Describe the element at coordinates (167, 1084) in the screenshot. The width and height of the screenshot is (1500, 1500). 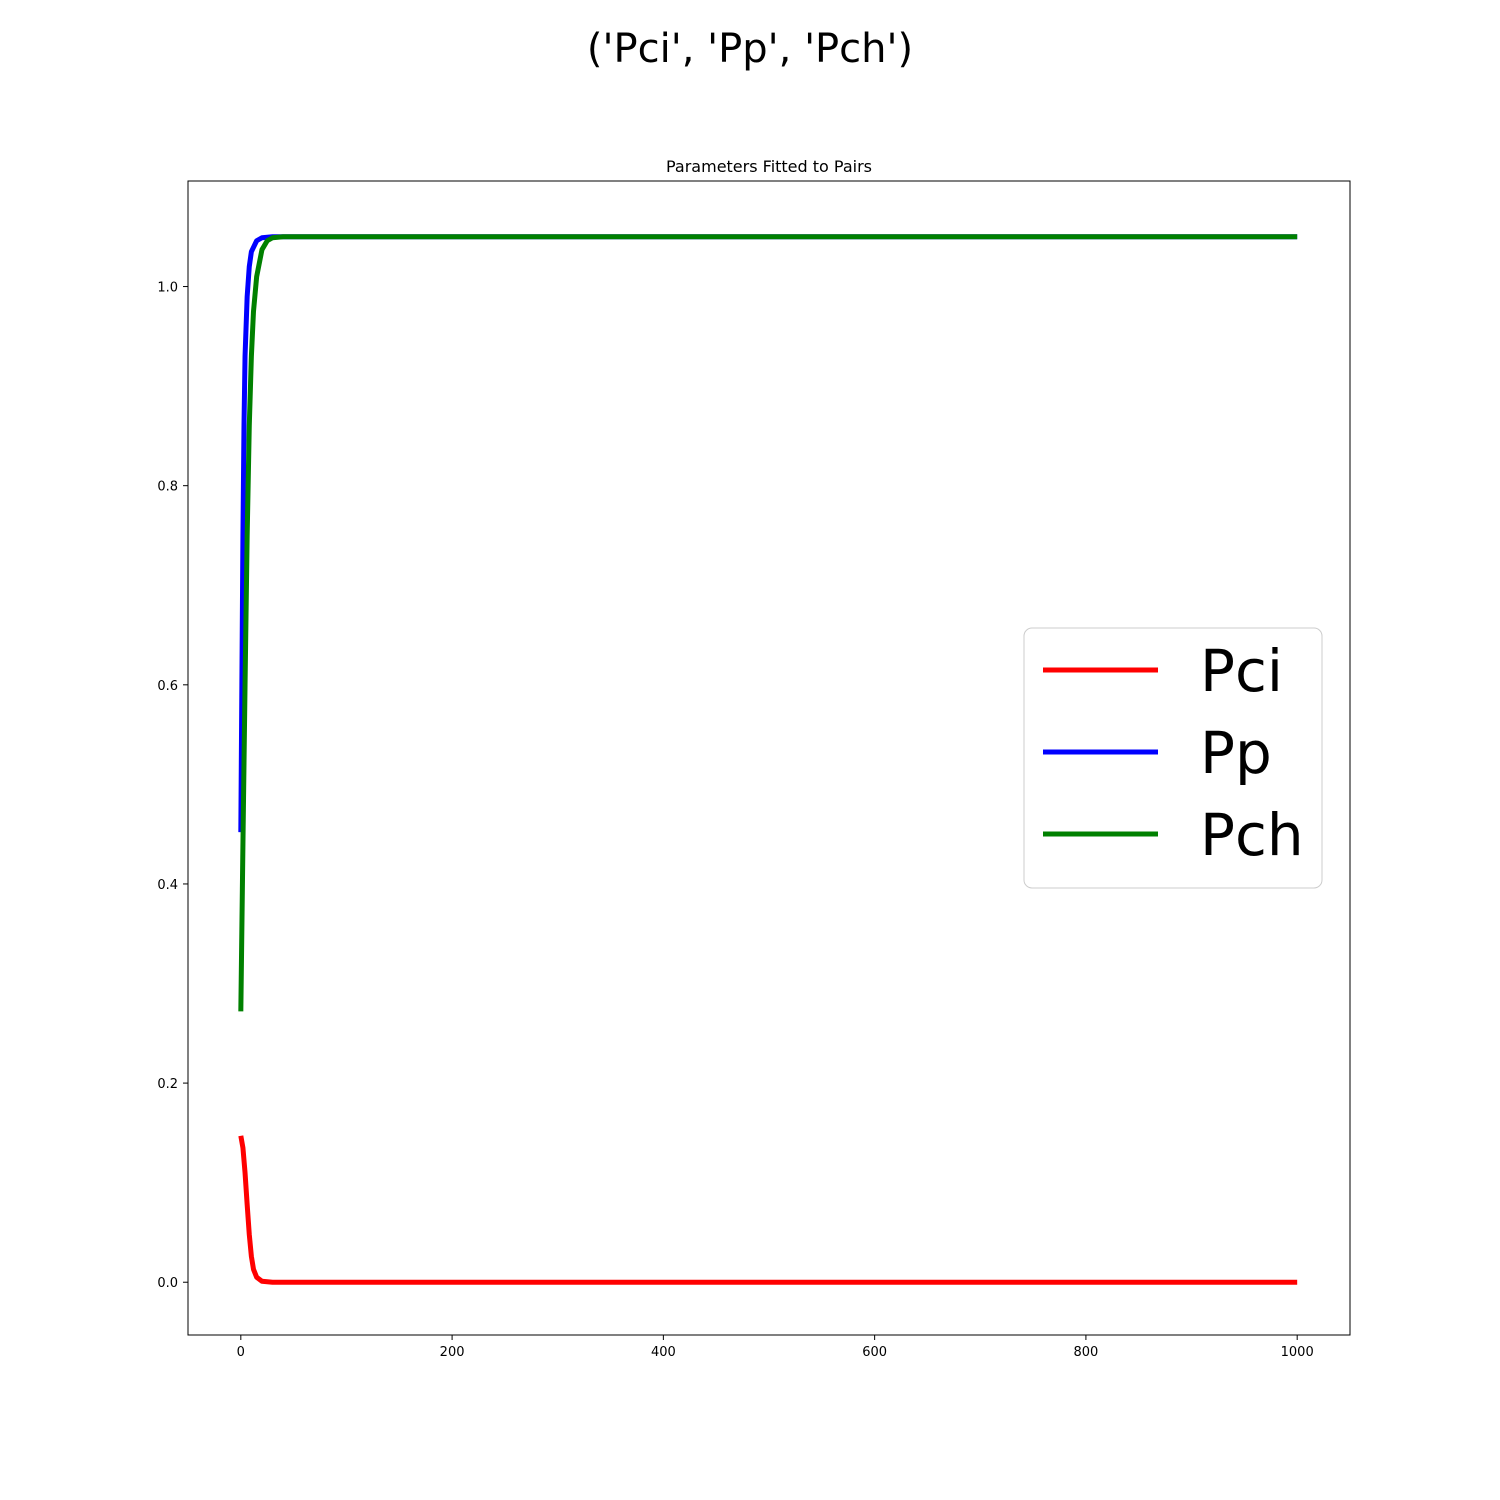
I see `y-tick-label: 0.2` at that location.